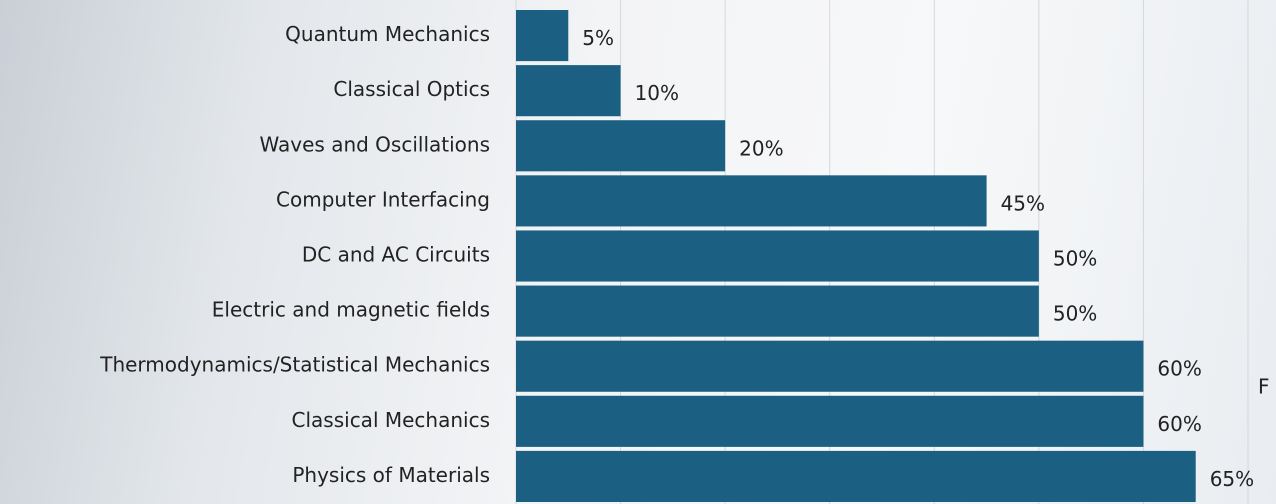 The width and height of the screenshot is (1276, 504). I want to click on y-tick-label: Classical Optics, so click(411, 89).